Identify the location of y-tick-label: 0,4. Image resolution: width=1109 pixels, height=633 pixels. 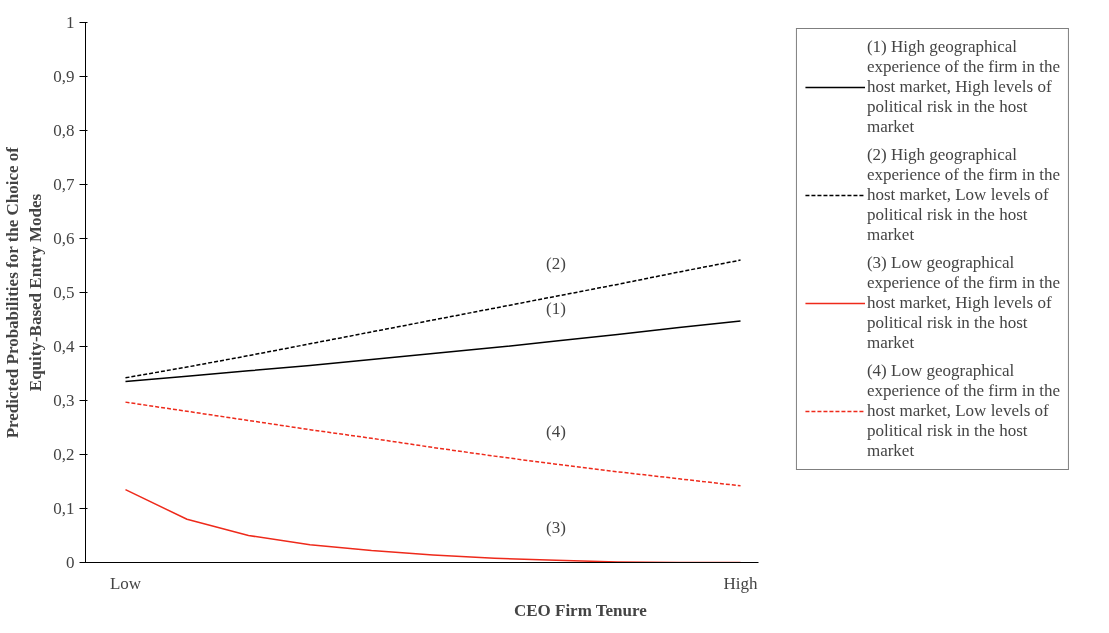
(64, 346).